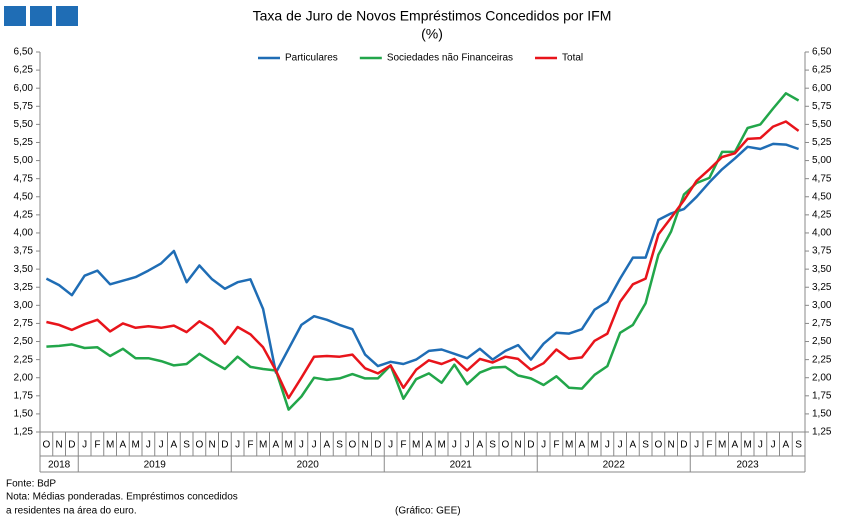 The width and height of the screenshot is (851, 525). I want to click on year-label: 2019, so click(155, 465).